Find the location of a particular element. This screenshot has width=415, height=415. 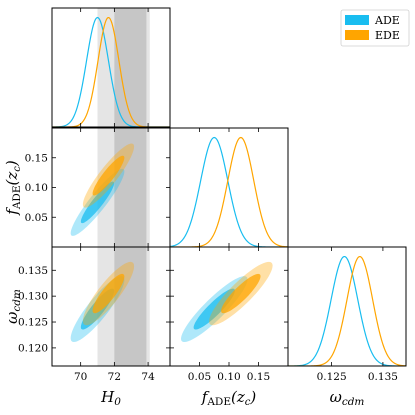

y-tick-label: 0.10 is located at coordinates (36, 188).